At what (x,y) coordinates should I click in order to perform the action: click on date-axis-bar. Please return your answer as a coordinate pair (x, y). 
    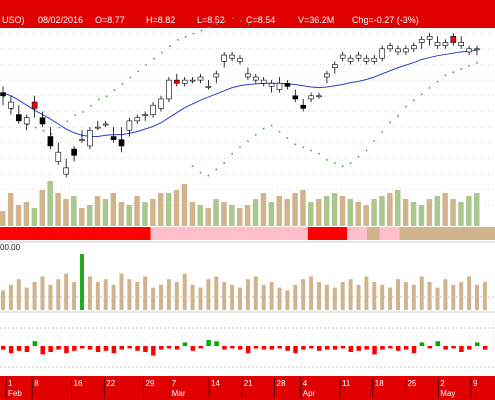
    Looking at the image, I should click on (247, 388).